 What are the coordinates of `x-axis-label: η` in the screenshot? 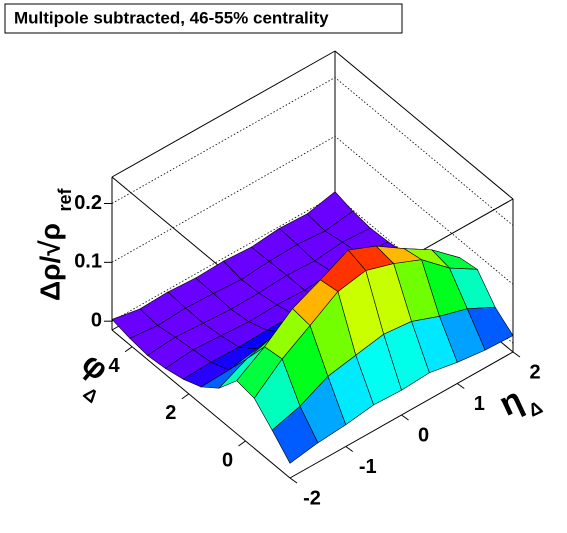 It's located at (511, 402).